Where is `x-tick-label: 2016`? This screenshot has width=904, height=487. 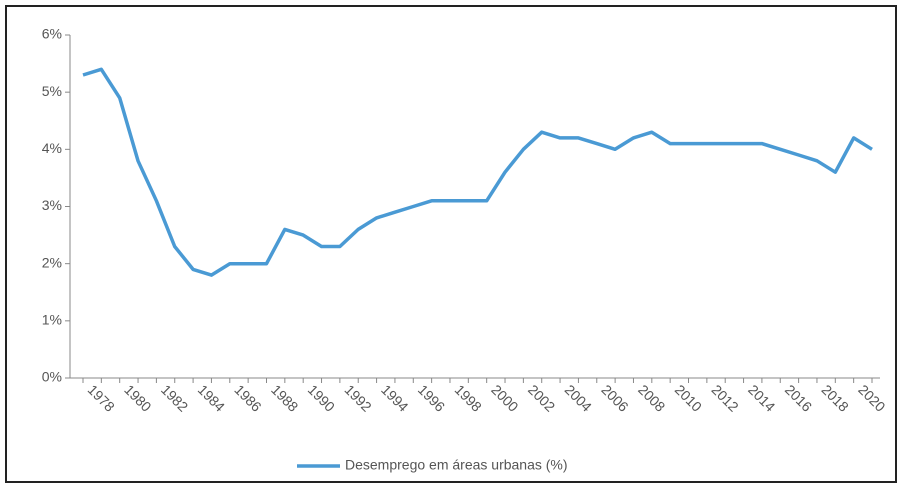
x-tick-label: 2016 is located at coordinates (798, 397).